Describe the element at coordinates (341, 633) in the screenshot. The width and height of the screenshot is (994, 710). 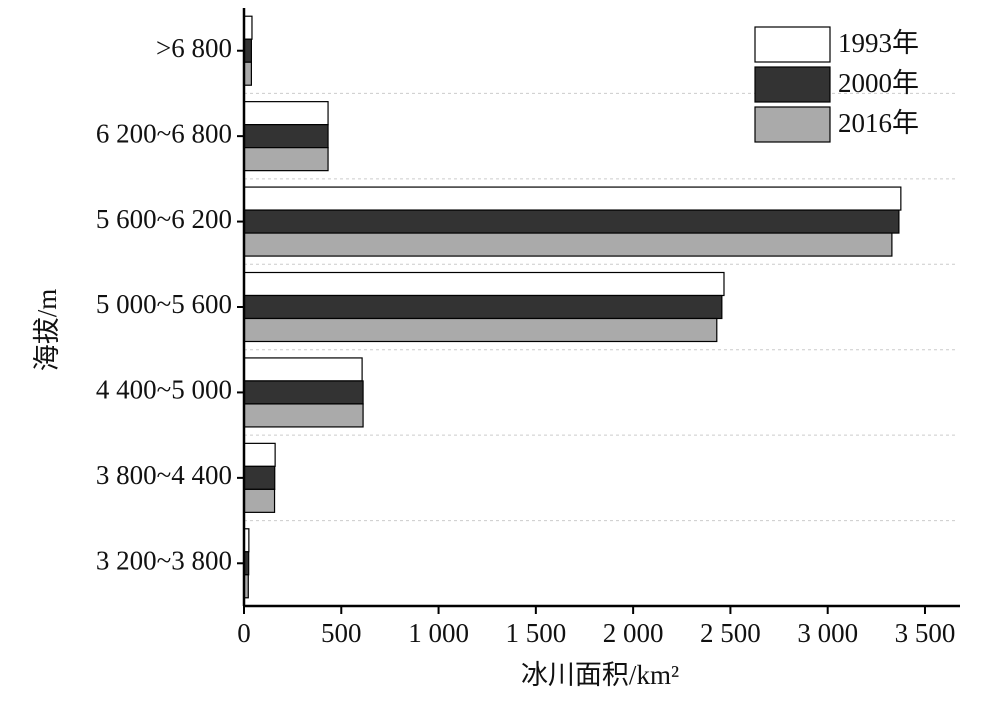
I see `x-tick-label: 500` at that location.